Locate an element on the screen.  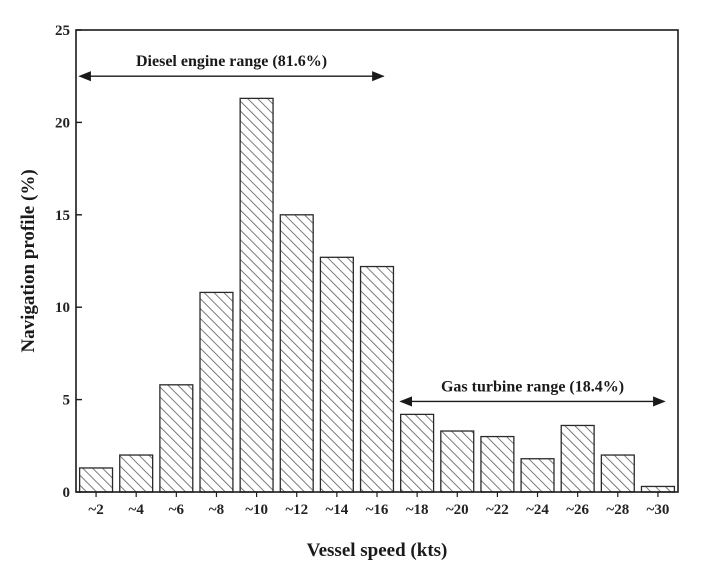
x-tick-label: ~2 is located at coordinates (95, 510).